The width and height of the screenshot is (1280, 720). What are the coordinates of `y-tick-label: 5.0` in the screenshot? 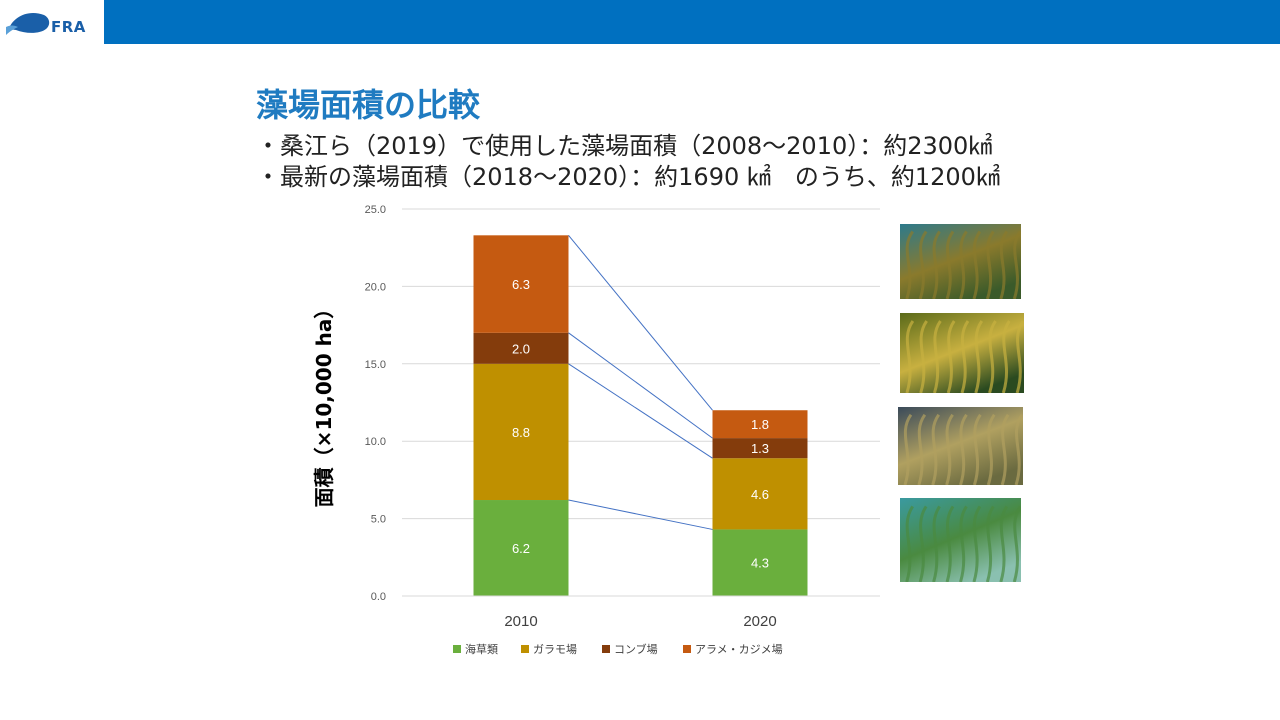 It's located at (378, 520).